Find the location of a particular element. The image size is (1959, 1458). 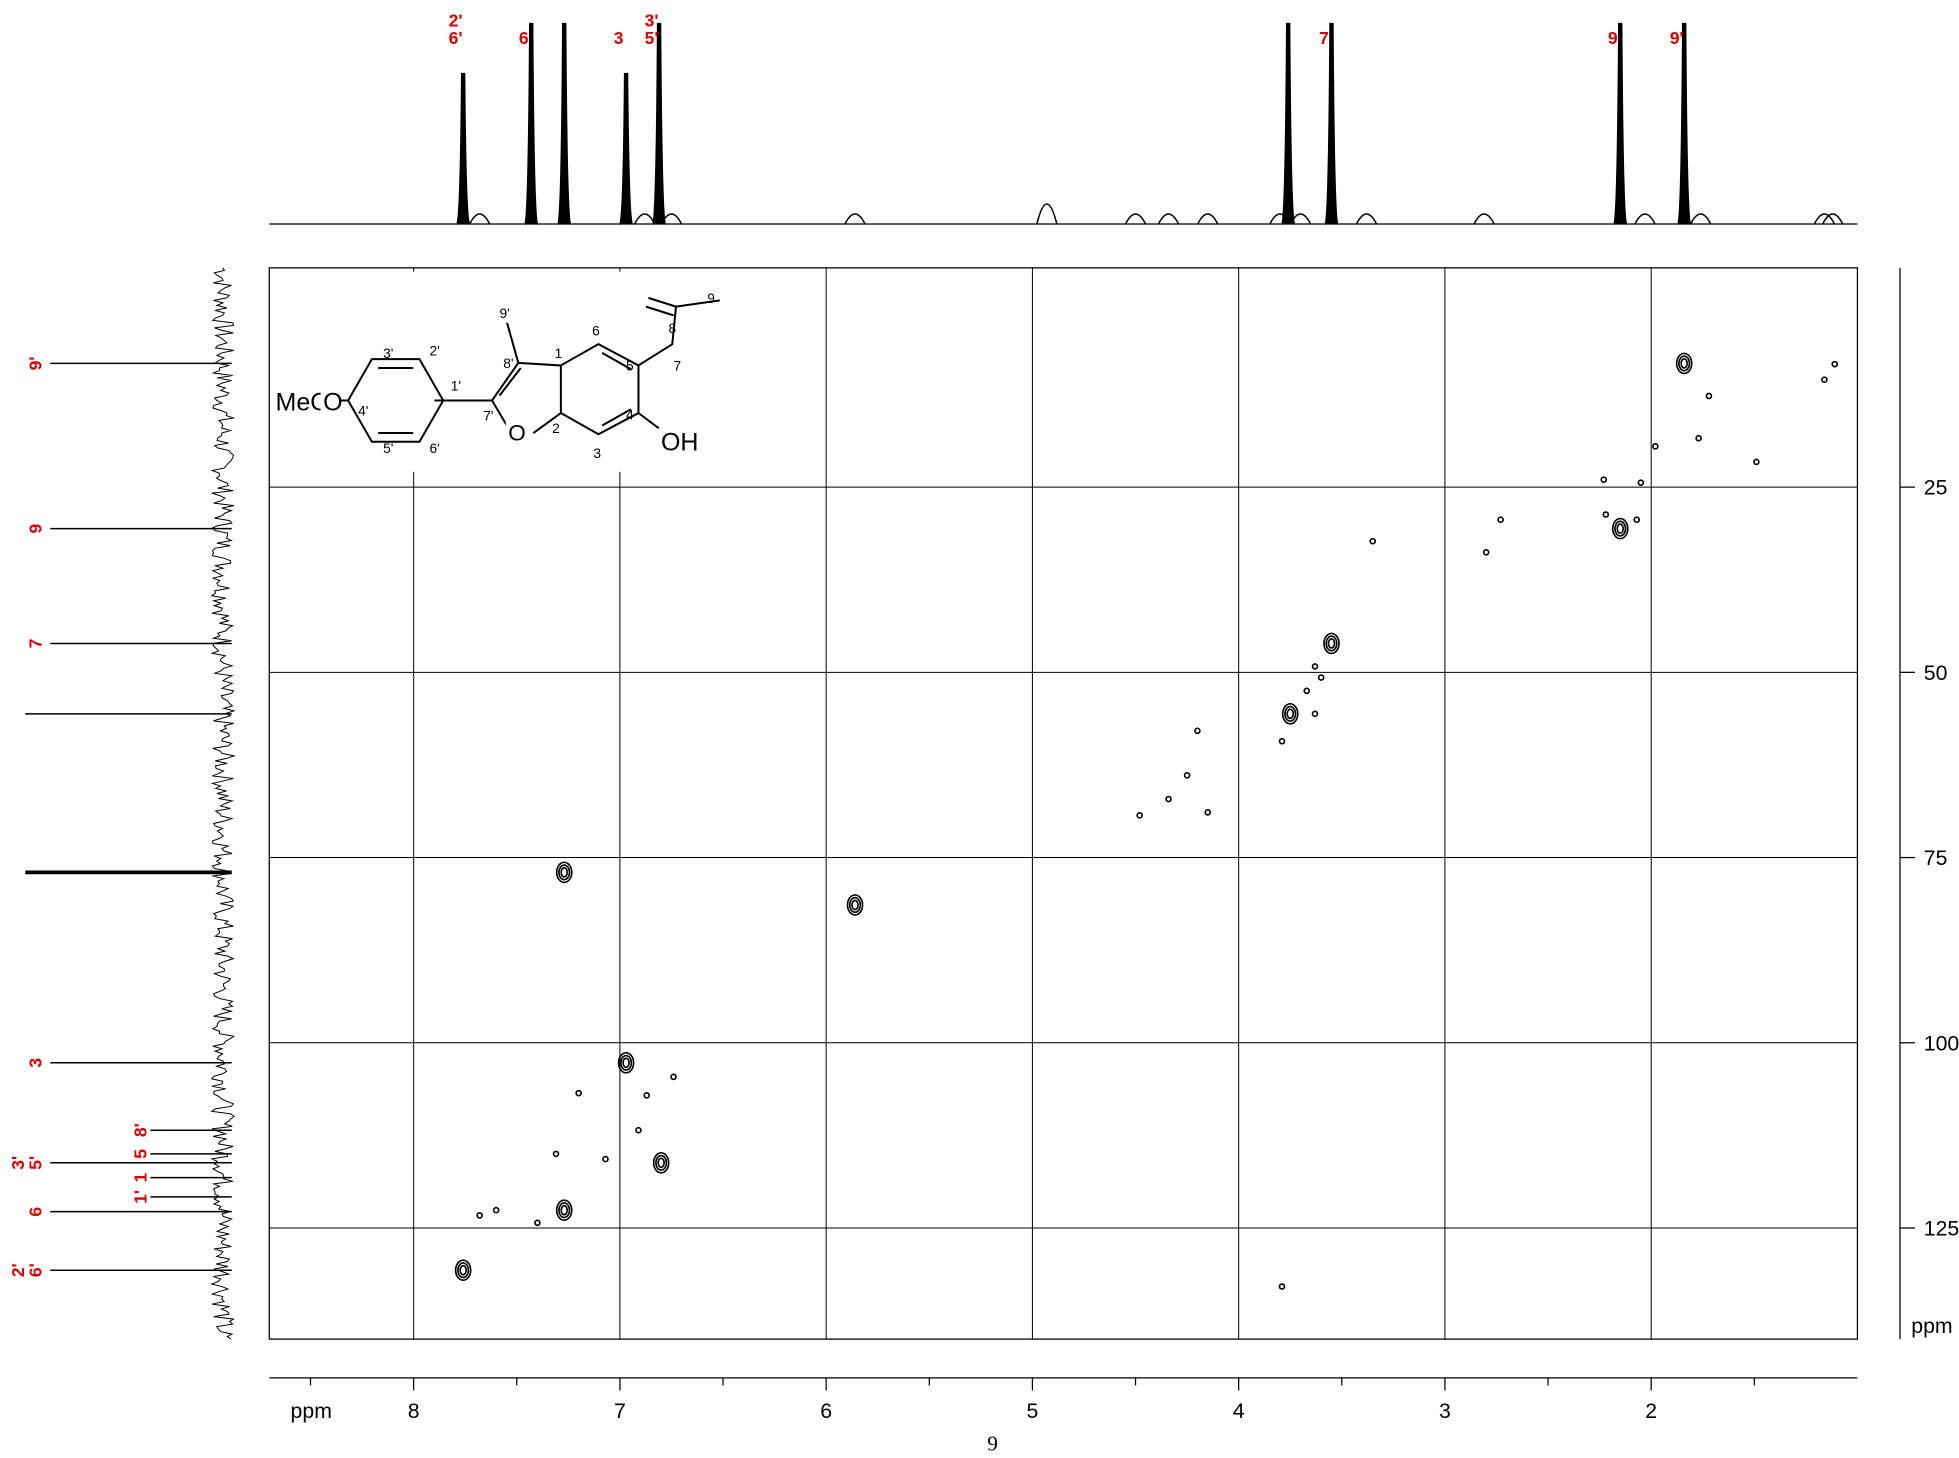

page-number: 9 is located at coordinates (992, 1442).